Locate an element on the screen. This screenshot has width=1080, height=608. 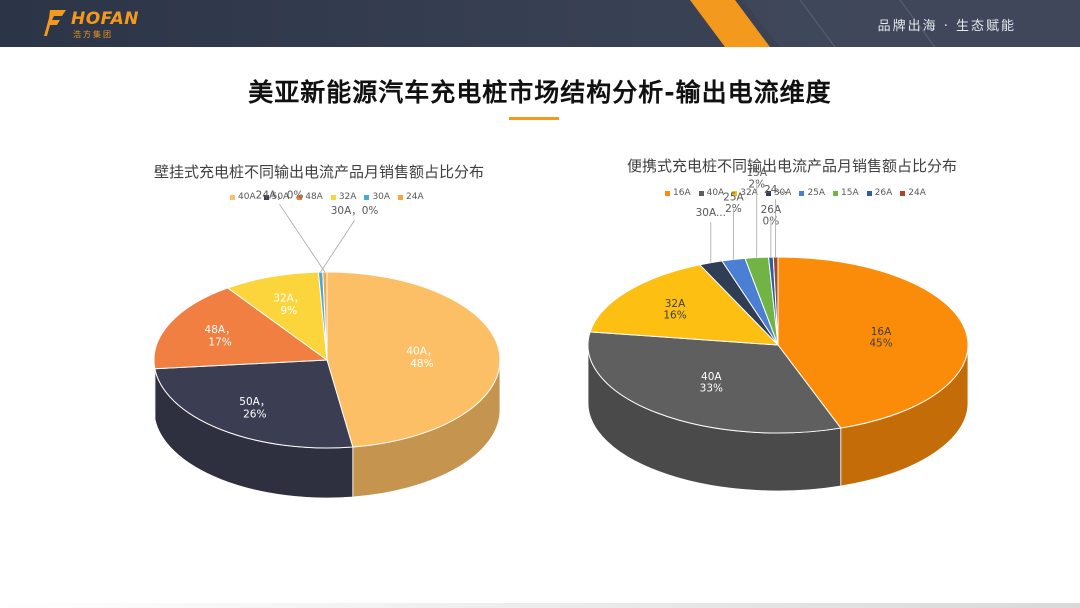
legend-item-50A: 50A is located at coordinates (276, 197).